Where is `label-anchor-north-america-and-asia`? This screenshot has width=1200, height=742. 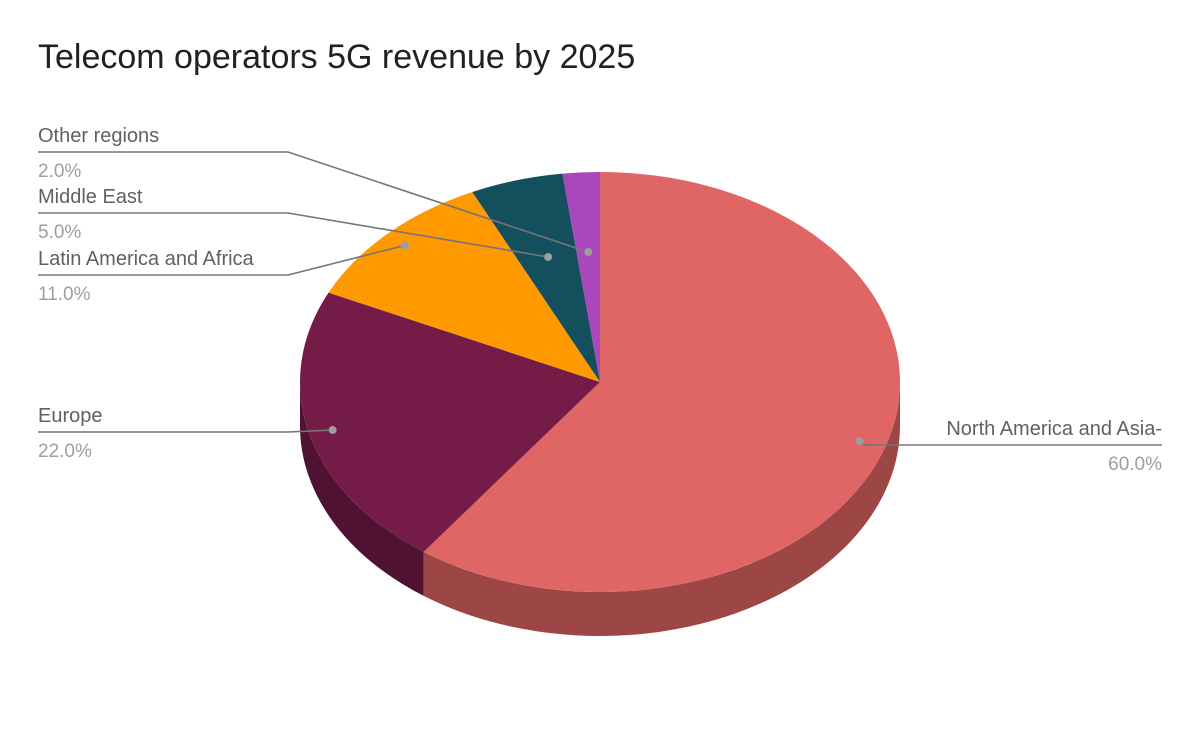 label-anchor-north-america-and-asia is located at coordinates (859, 441).